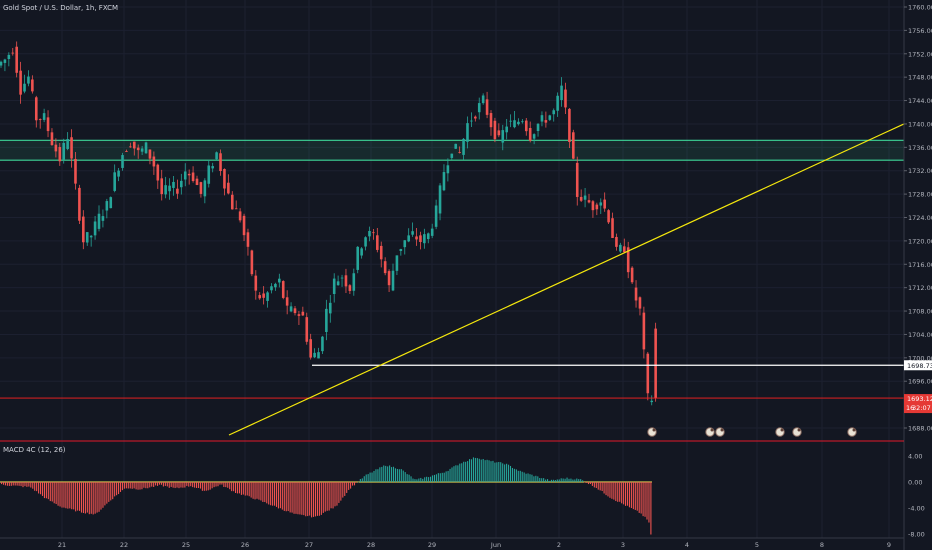 The height and width of the screenshot is (550, 932). I want to click on price-tick-label: 1708.00, so click(920, 312).